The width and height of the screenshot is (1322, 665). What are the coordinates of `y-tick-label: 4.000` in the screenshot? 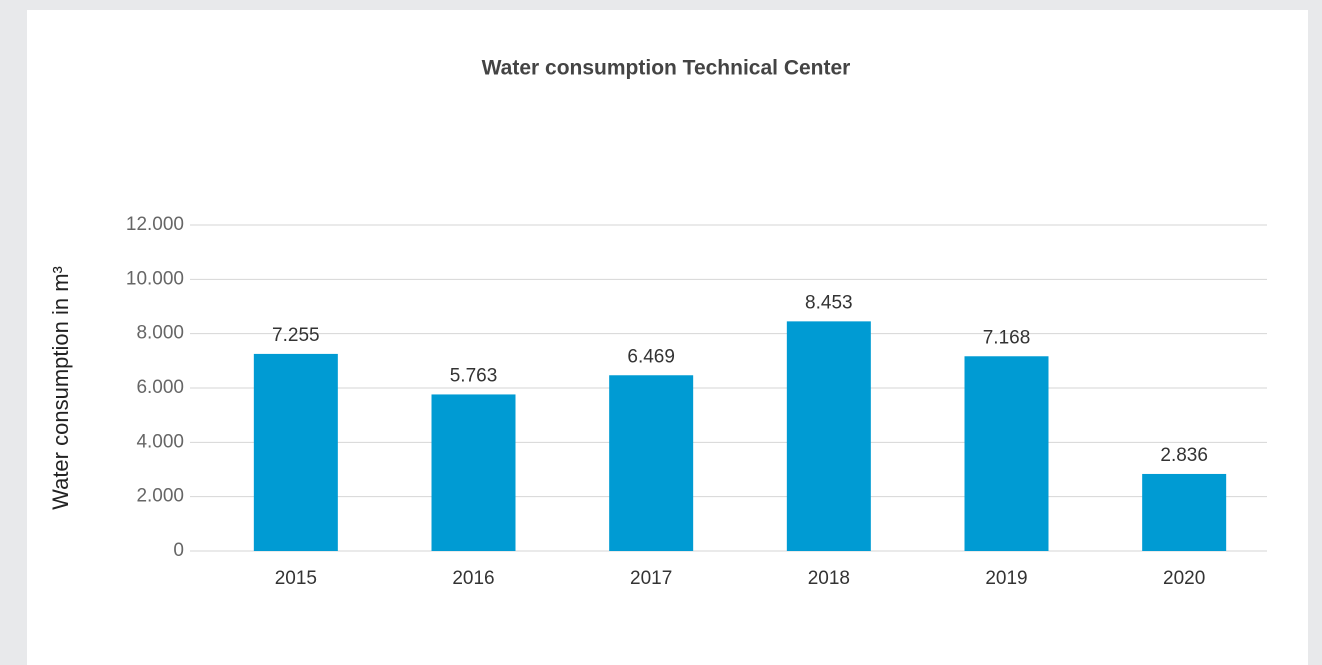 It's located at (160, 441).